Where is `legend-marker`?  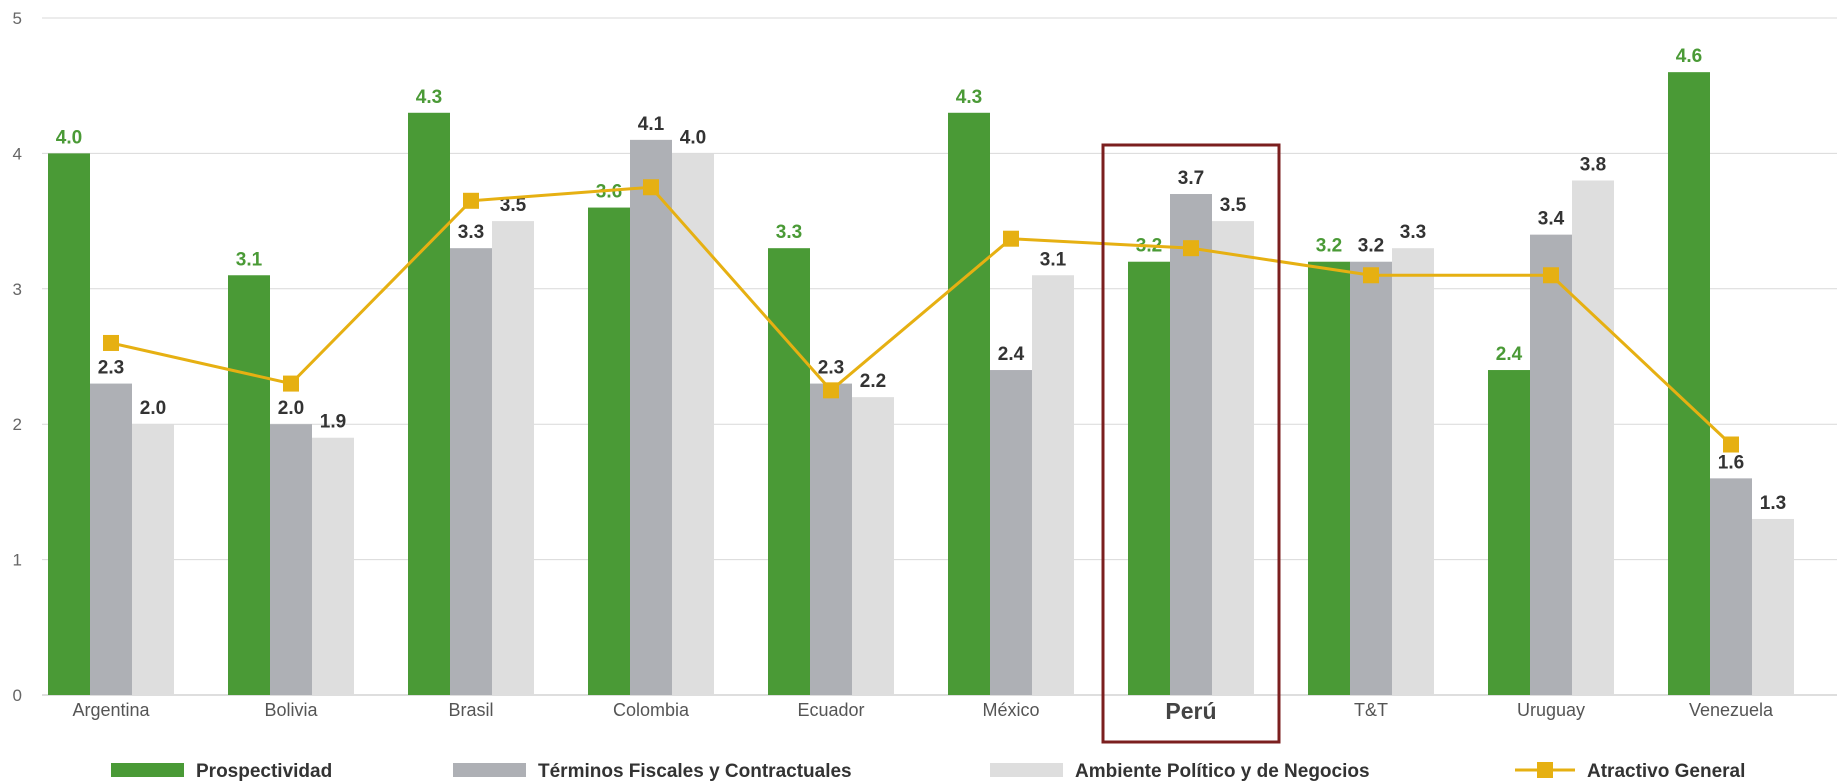
legend-marker is located at coordinates (1545, 770).